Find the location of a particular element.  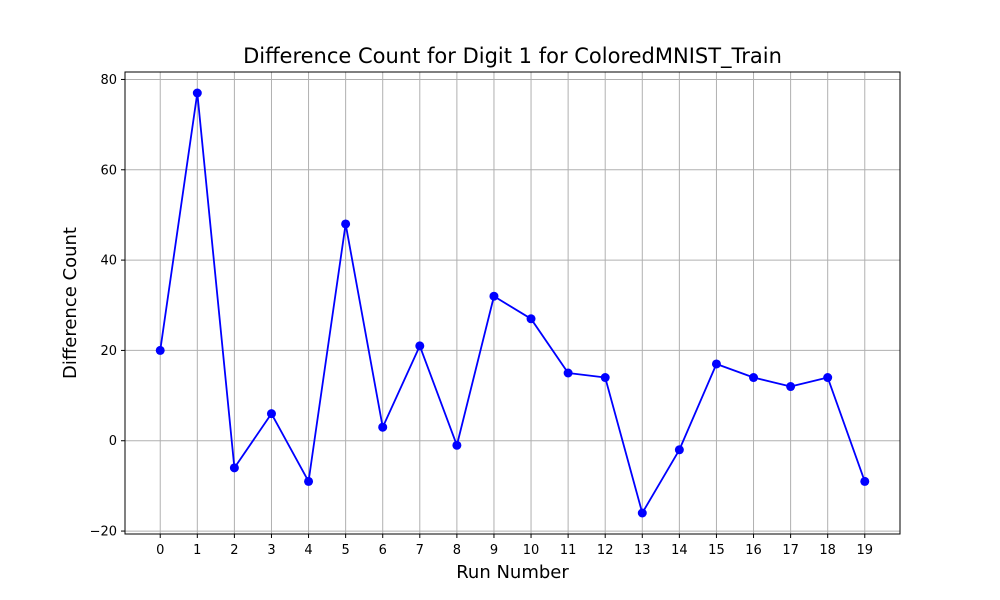

x-tick-label: 4 is located at coordinates (308, 550).